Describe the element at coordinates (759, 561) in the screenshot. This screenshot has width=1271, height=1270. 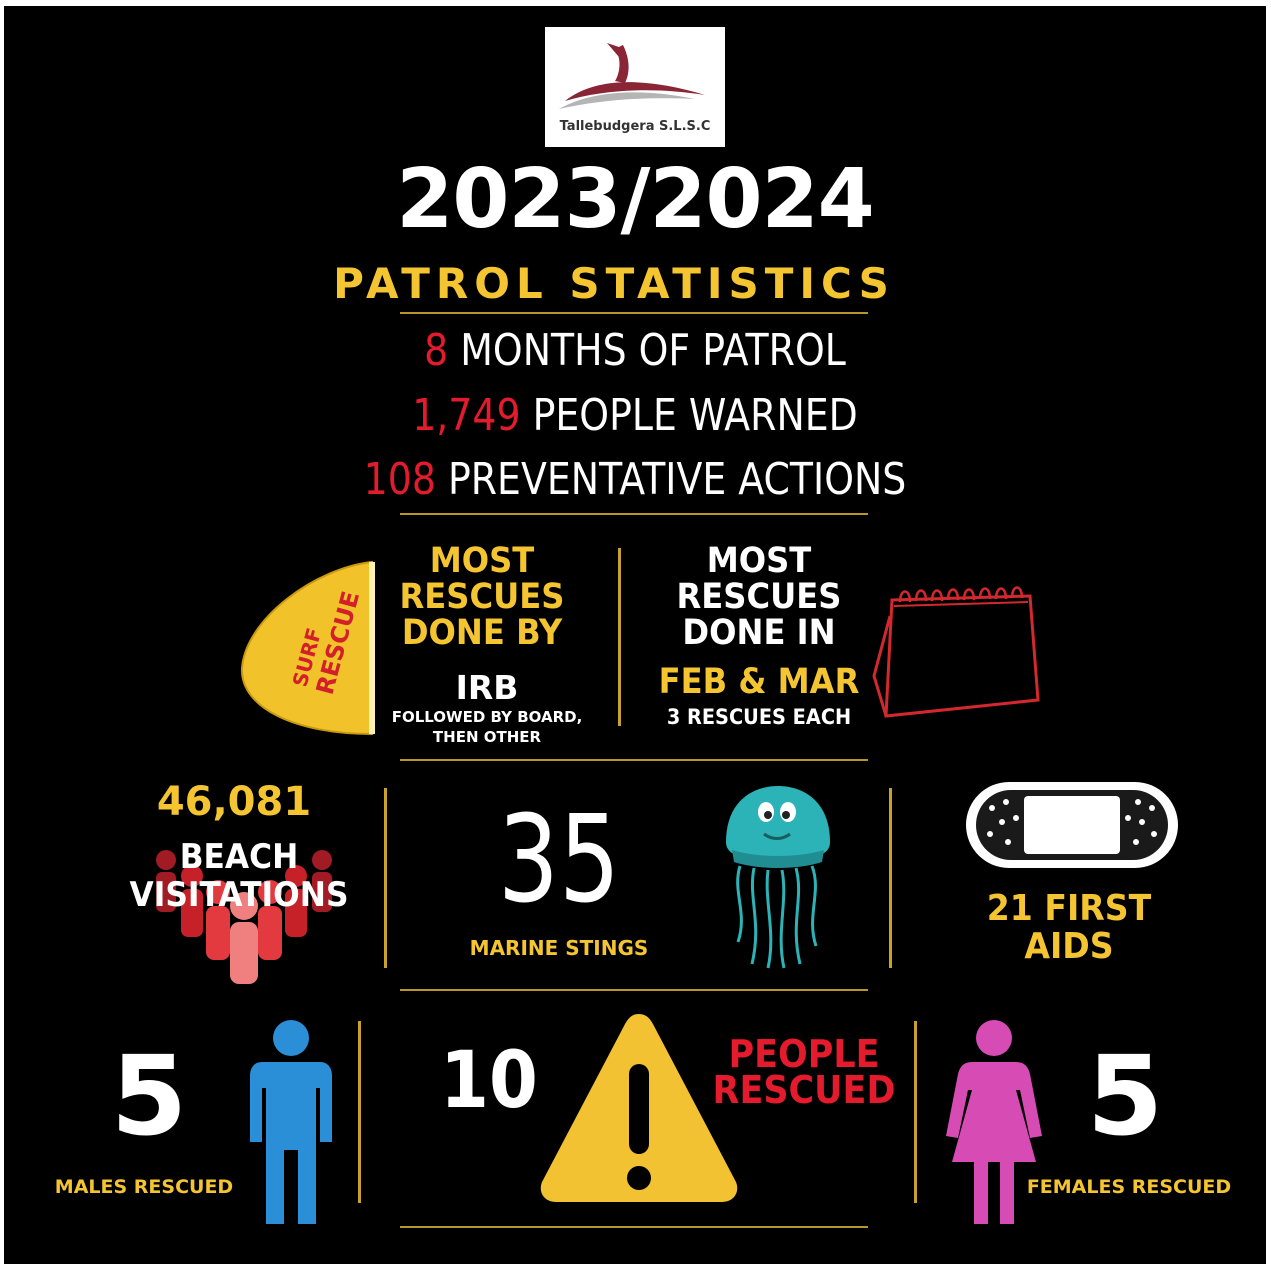
I see `most-in-line1: MOST` at that location.